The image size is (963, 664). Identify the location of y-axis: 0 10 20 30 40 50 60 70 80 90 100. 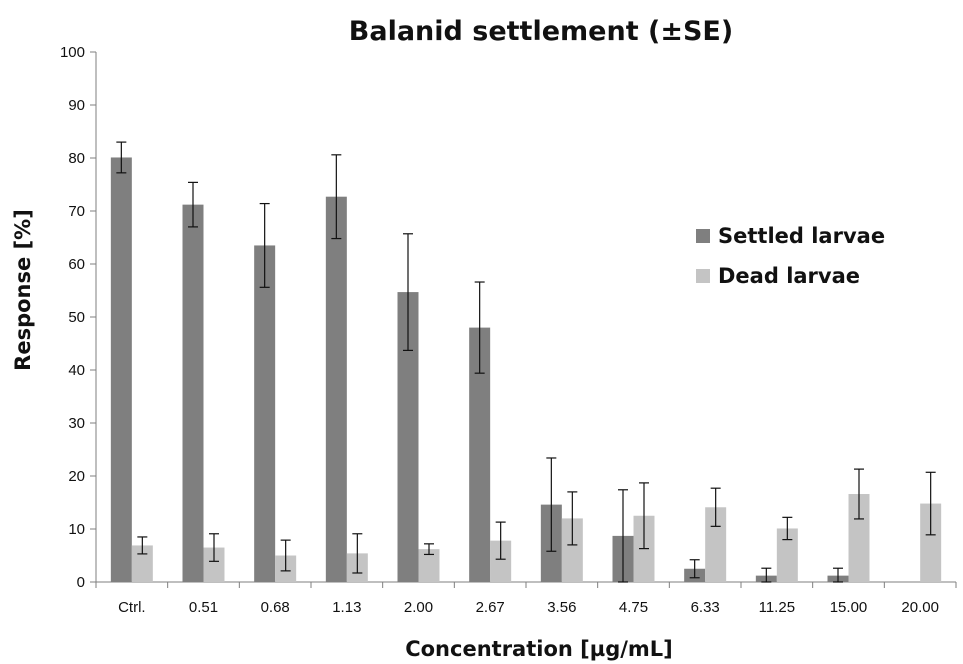
(78, 317).